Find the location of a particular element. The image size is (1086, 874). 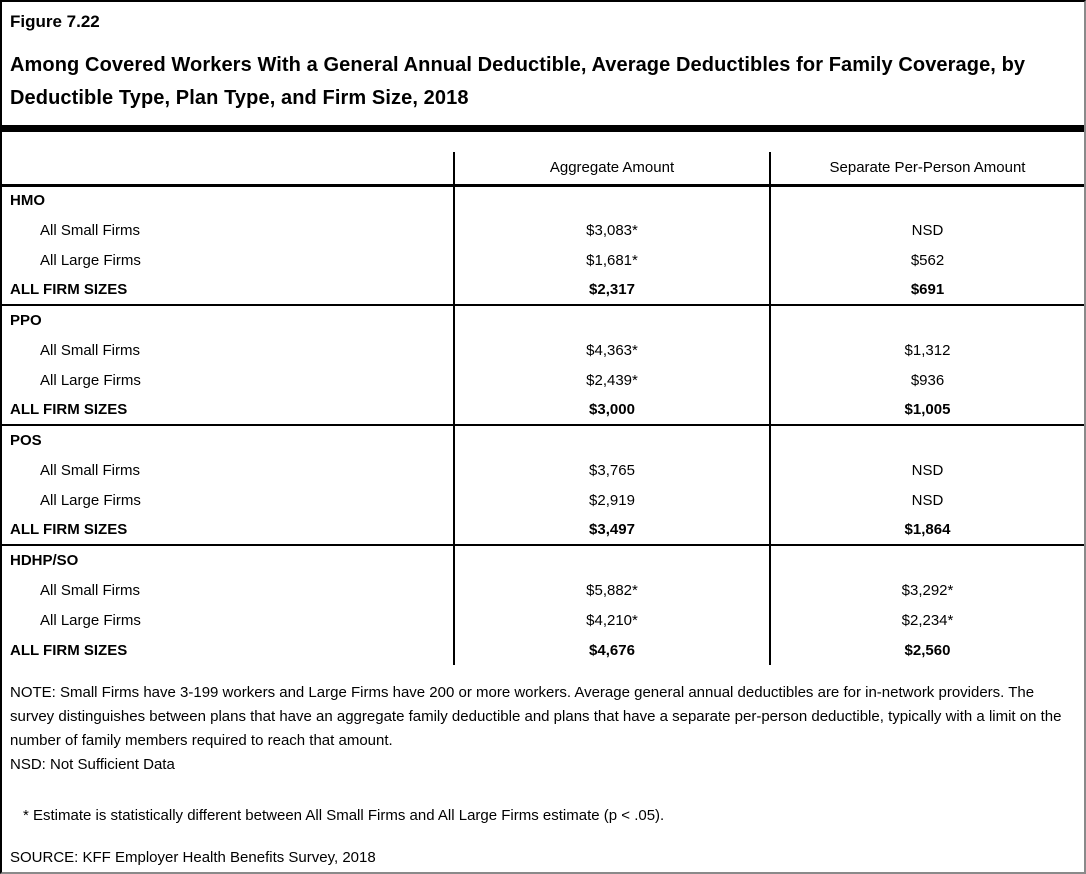

table-row: All Small Firms $4,363* $1,312 is located at coordinates (543, 350).